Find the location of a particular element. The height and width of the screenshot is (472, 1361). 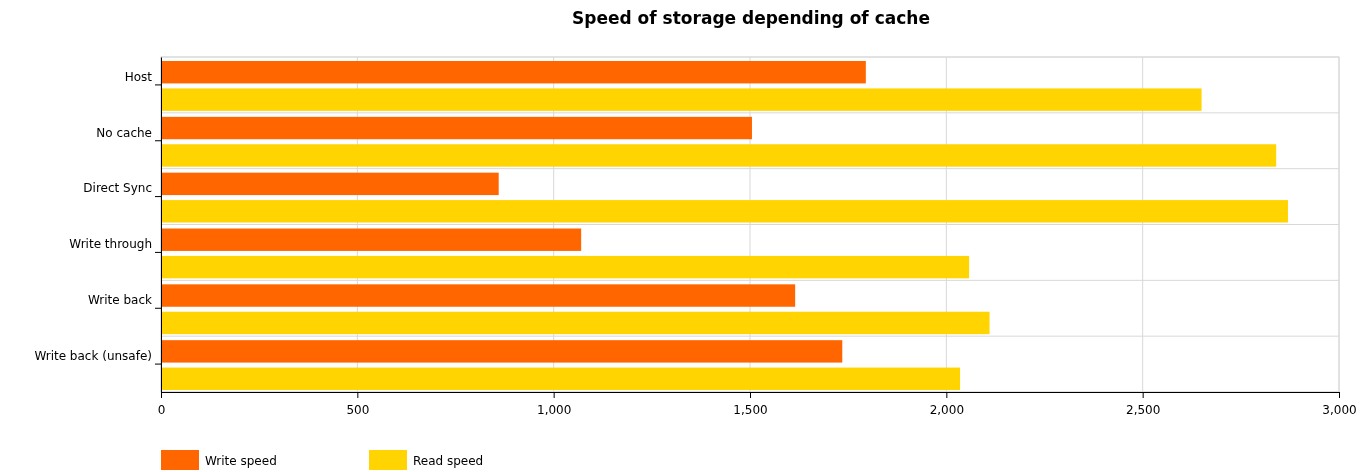

x-tick-label: 500 is located at coordinates (358, 410).